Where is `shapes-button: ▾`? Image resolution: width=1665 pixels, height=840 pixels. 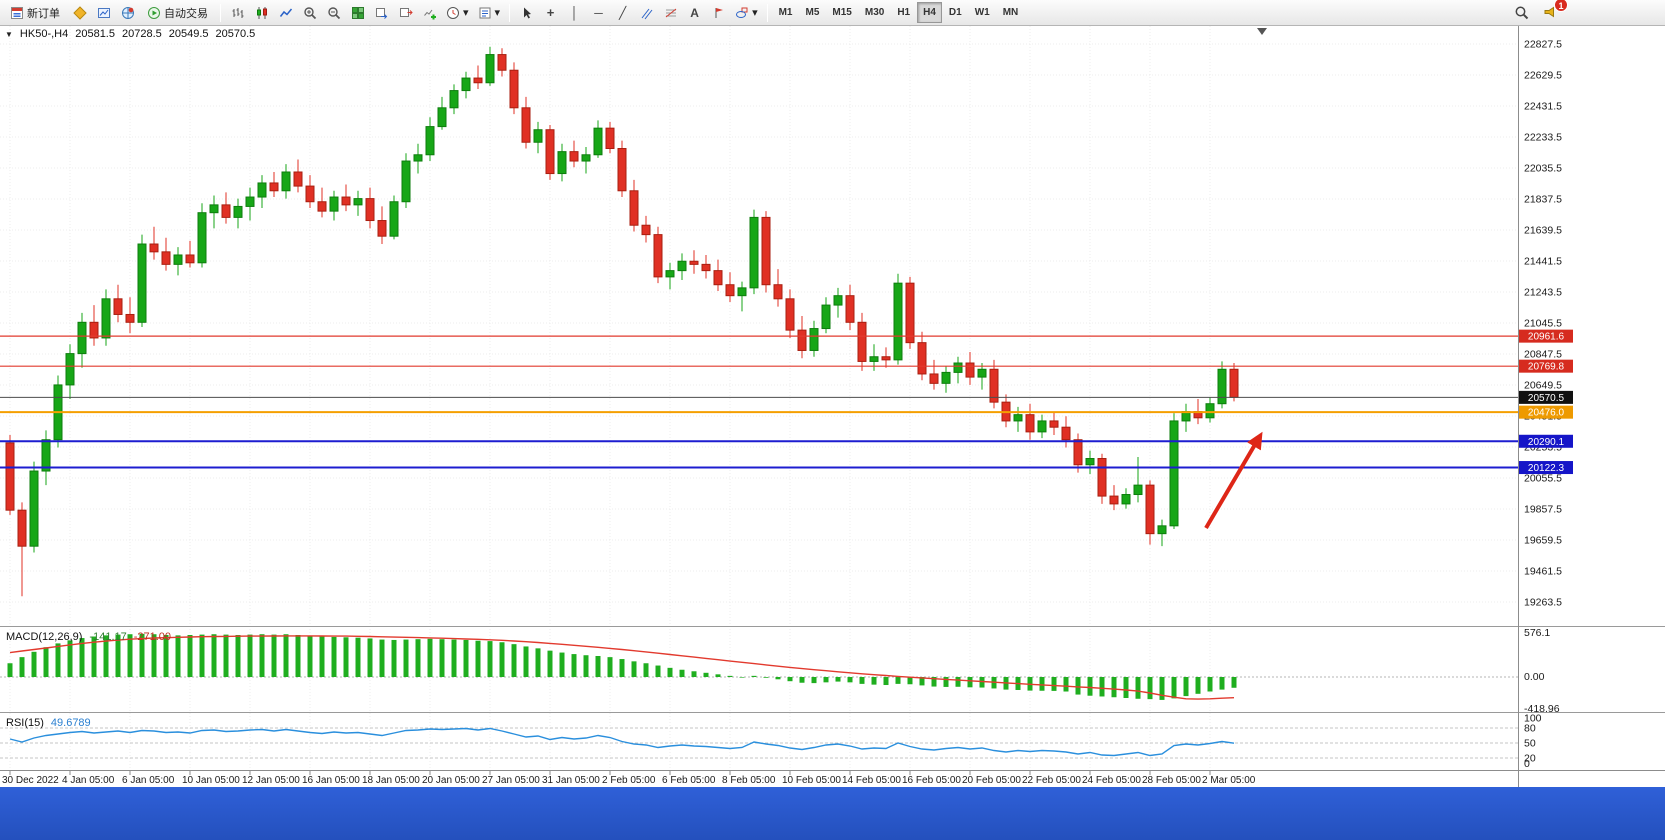
shapes-button: ▾ is located at coordinates (746, 12).